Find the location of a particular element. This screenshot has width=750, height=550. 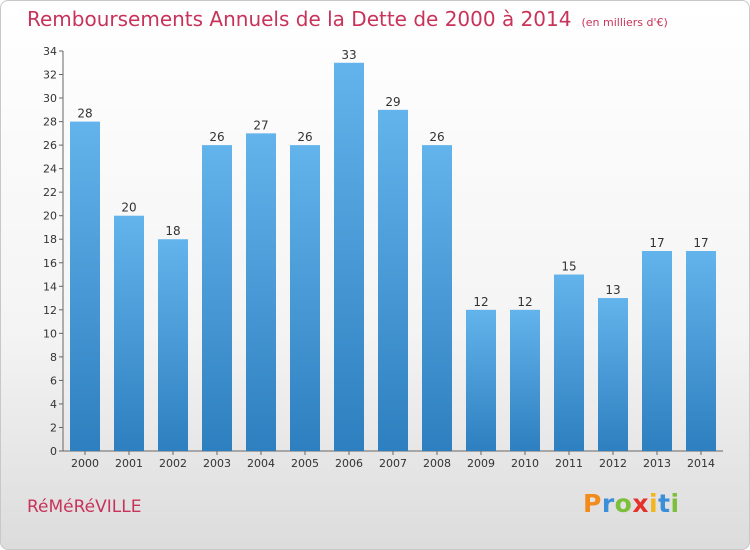

y-tick-label: 32 is located at coordinates (50, 75).